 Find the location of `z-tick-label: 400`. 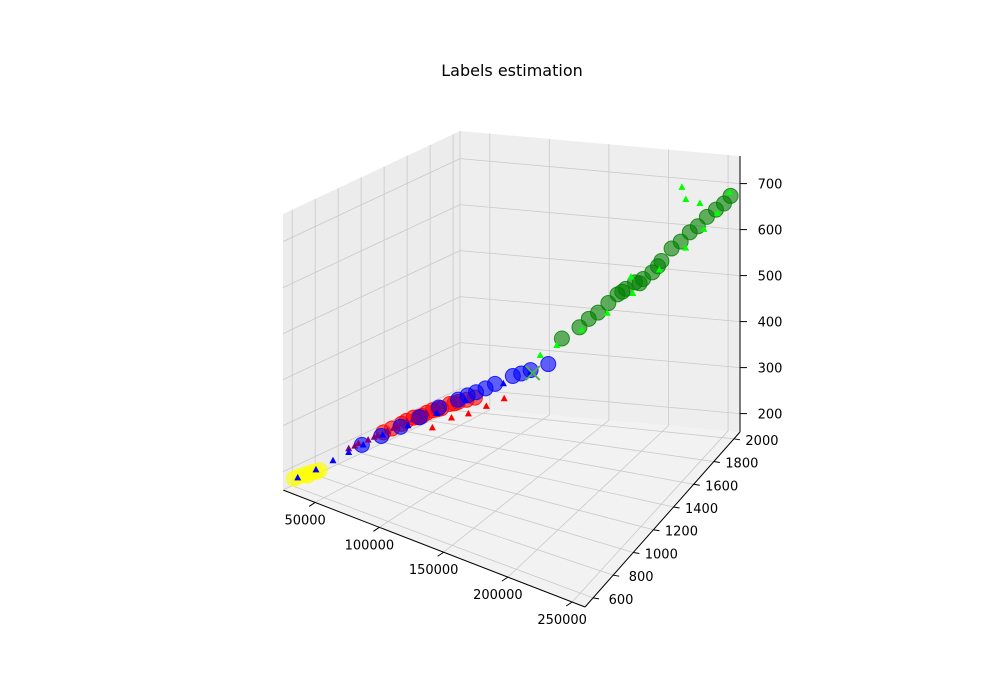

z-tick-label: 400 is located at coordinates (770, 323).